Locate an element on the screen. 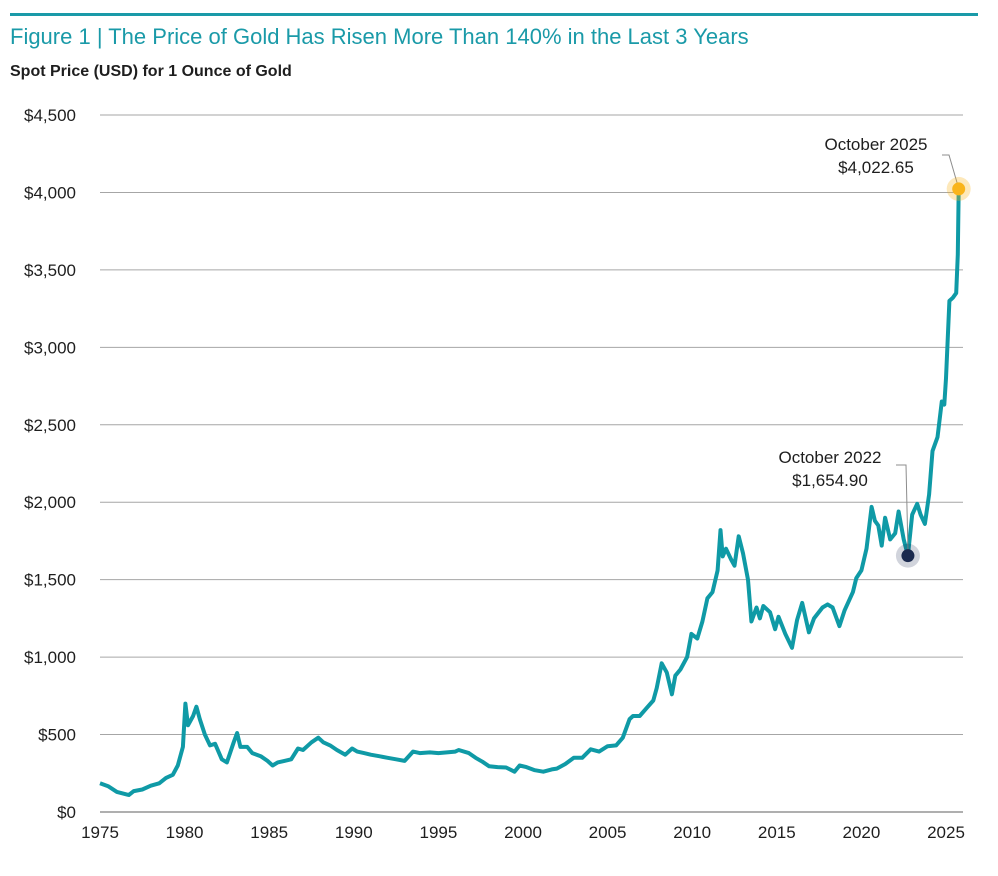  x-tick-label: 2000 is located at coordinates (523, 832).